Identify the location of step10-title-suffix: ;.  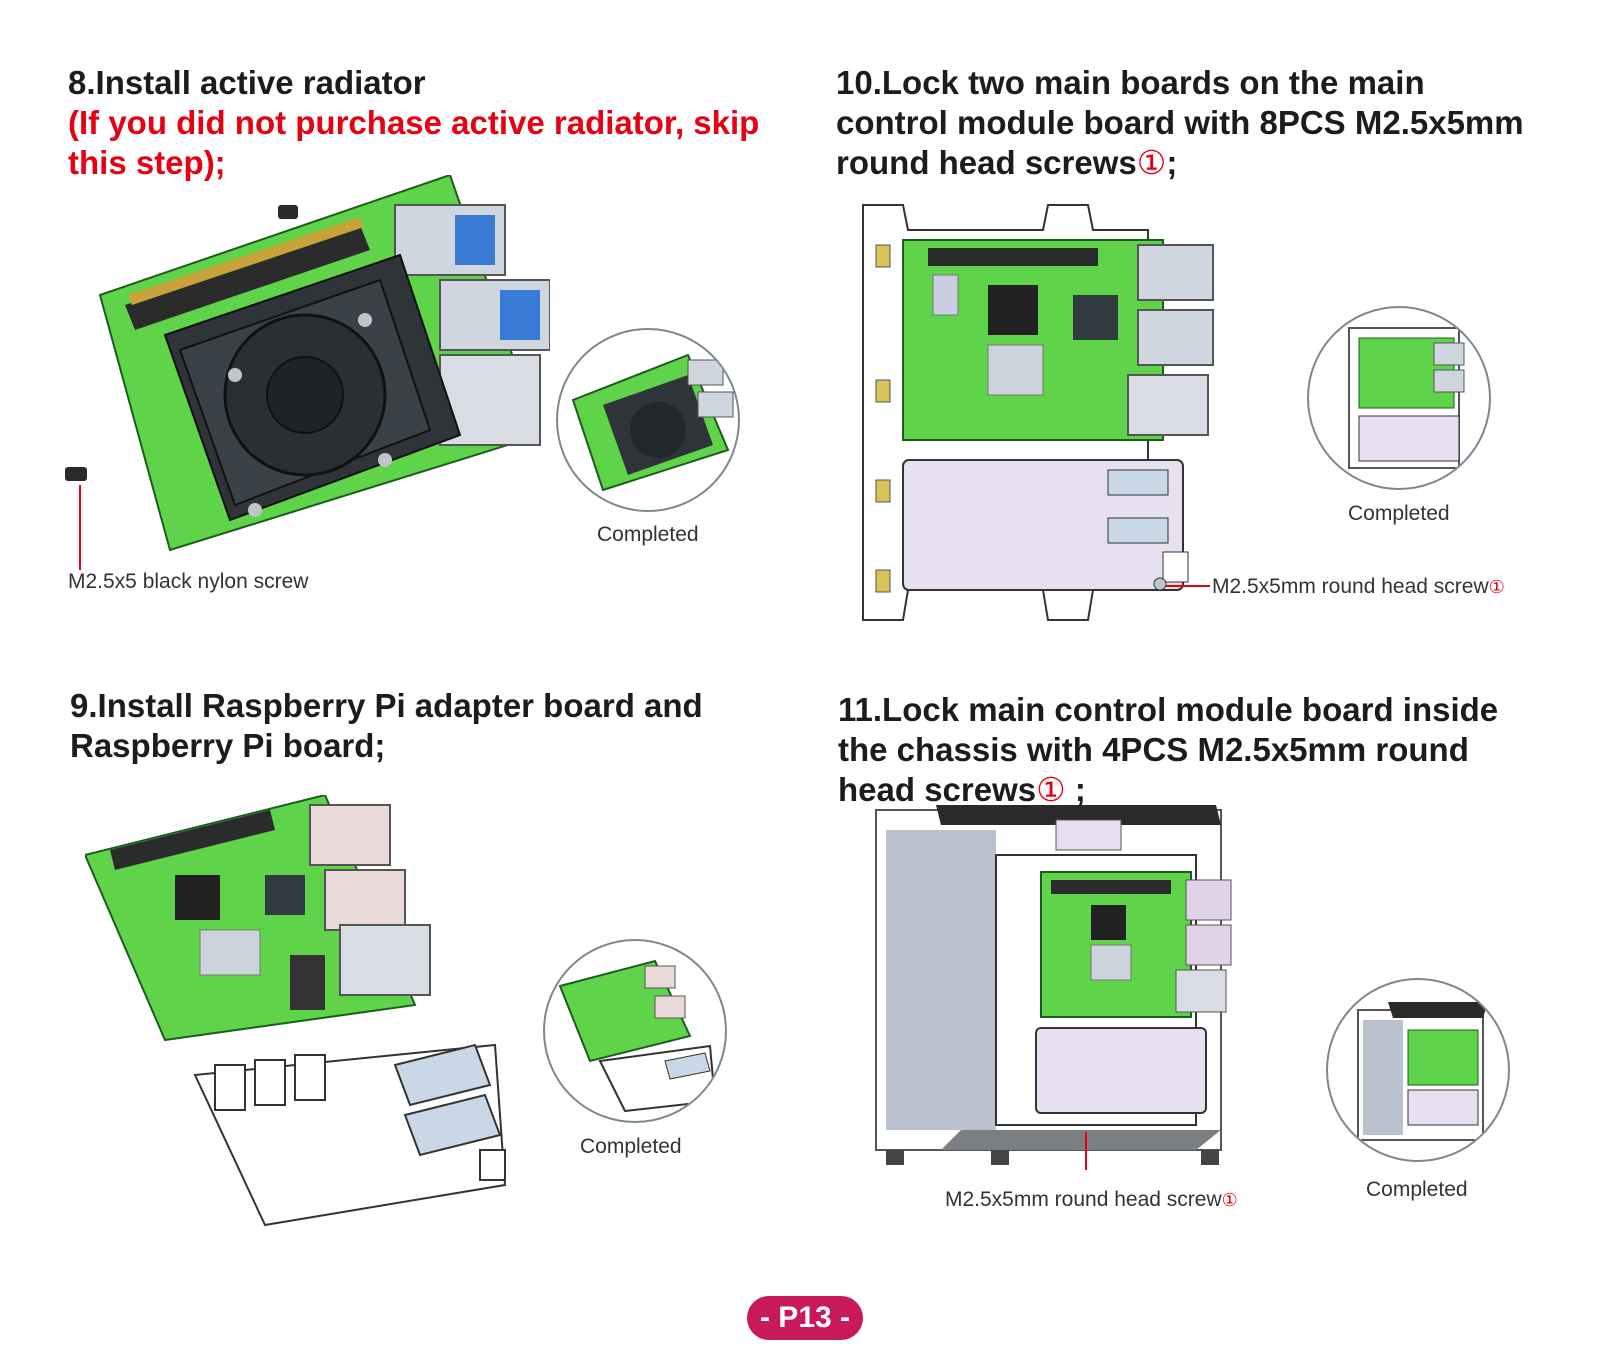
(1172, 162).